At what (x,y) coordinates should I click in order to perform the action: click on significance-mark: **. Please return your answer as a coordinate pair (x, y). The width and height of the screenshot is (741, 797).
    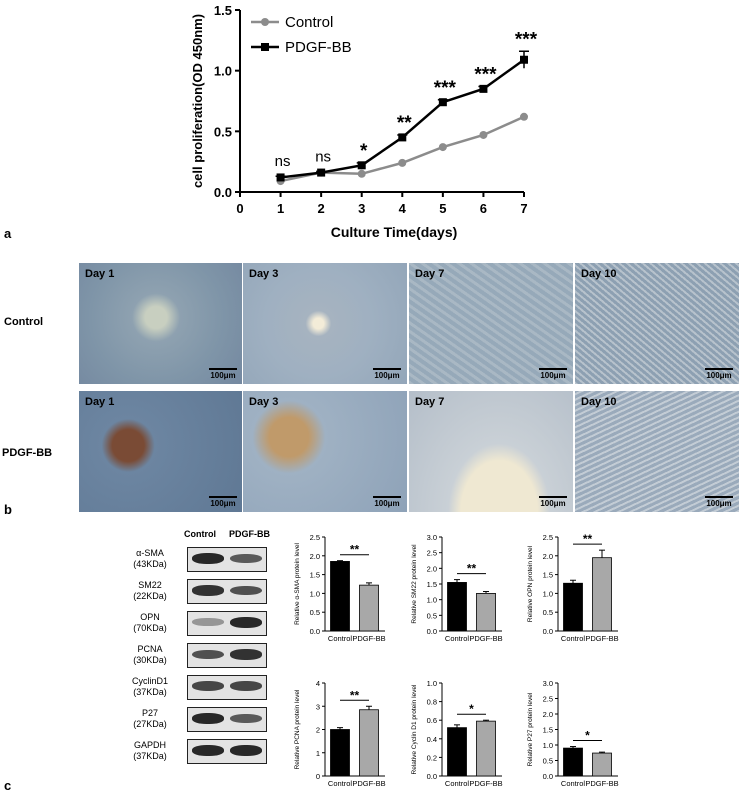
    Looking at the image, I should click on (472, 569).